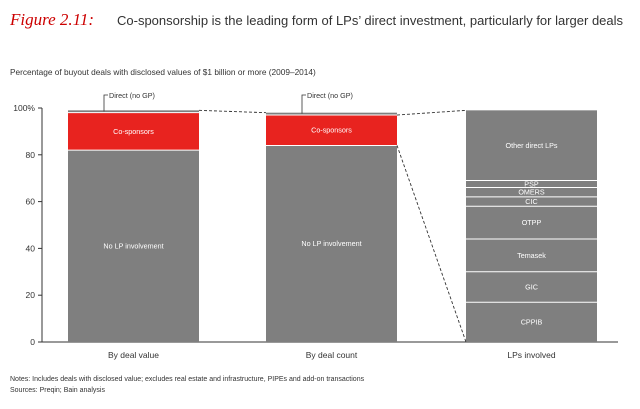 The height and width of the screenshot is (409, 640). I want to click on y-tick-label: 100%, so click(24, 108).